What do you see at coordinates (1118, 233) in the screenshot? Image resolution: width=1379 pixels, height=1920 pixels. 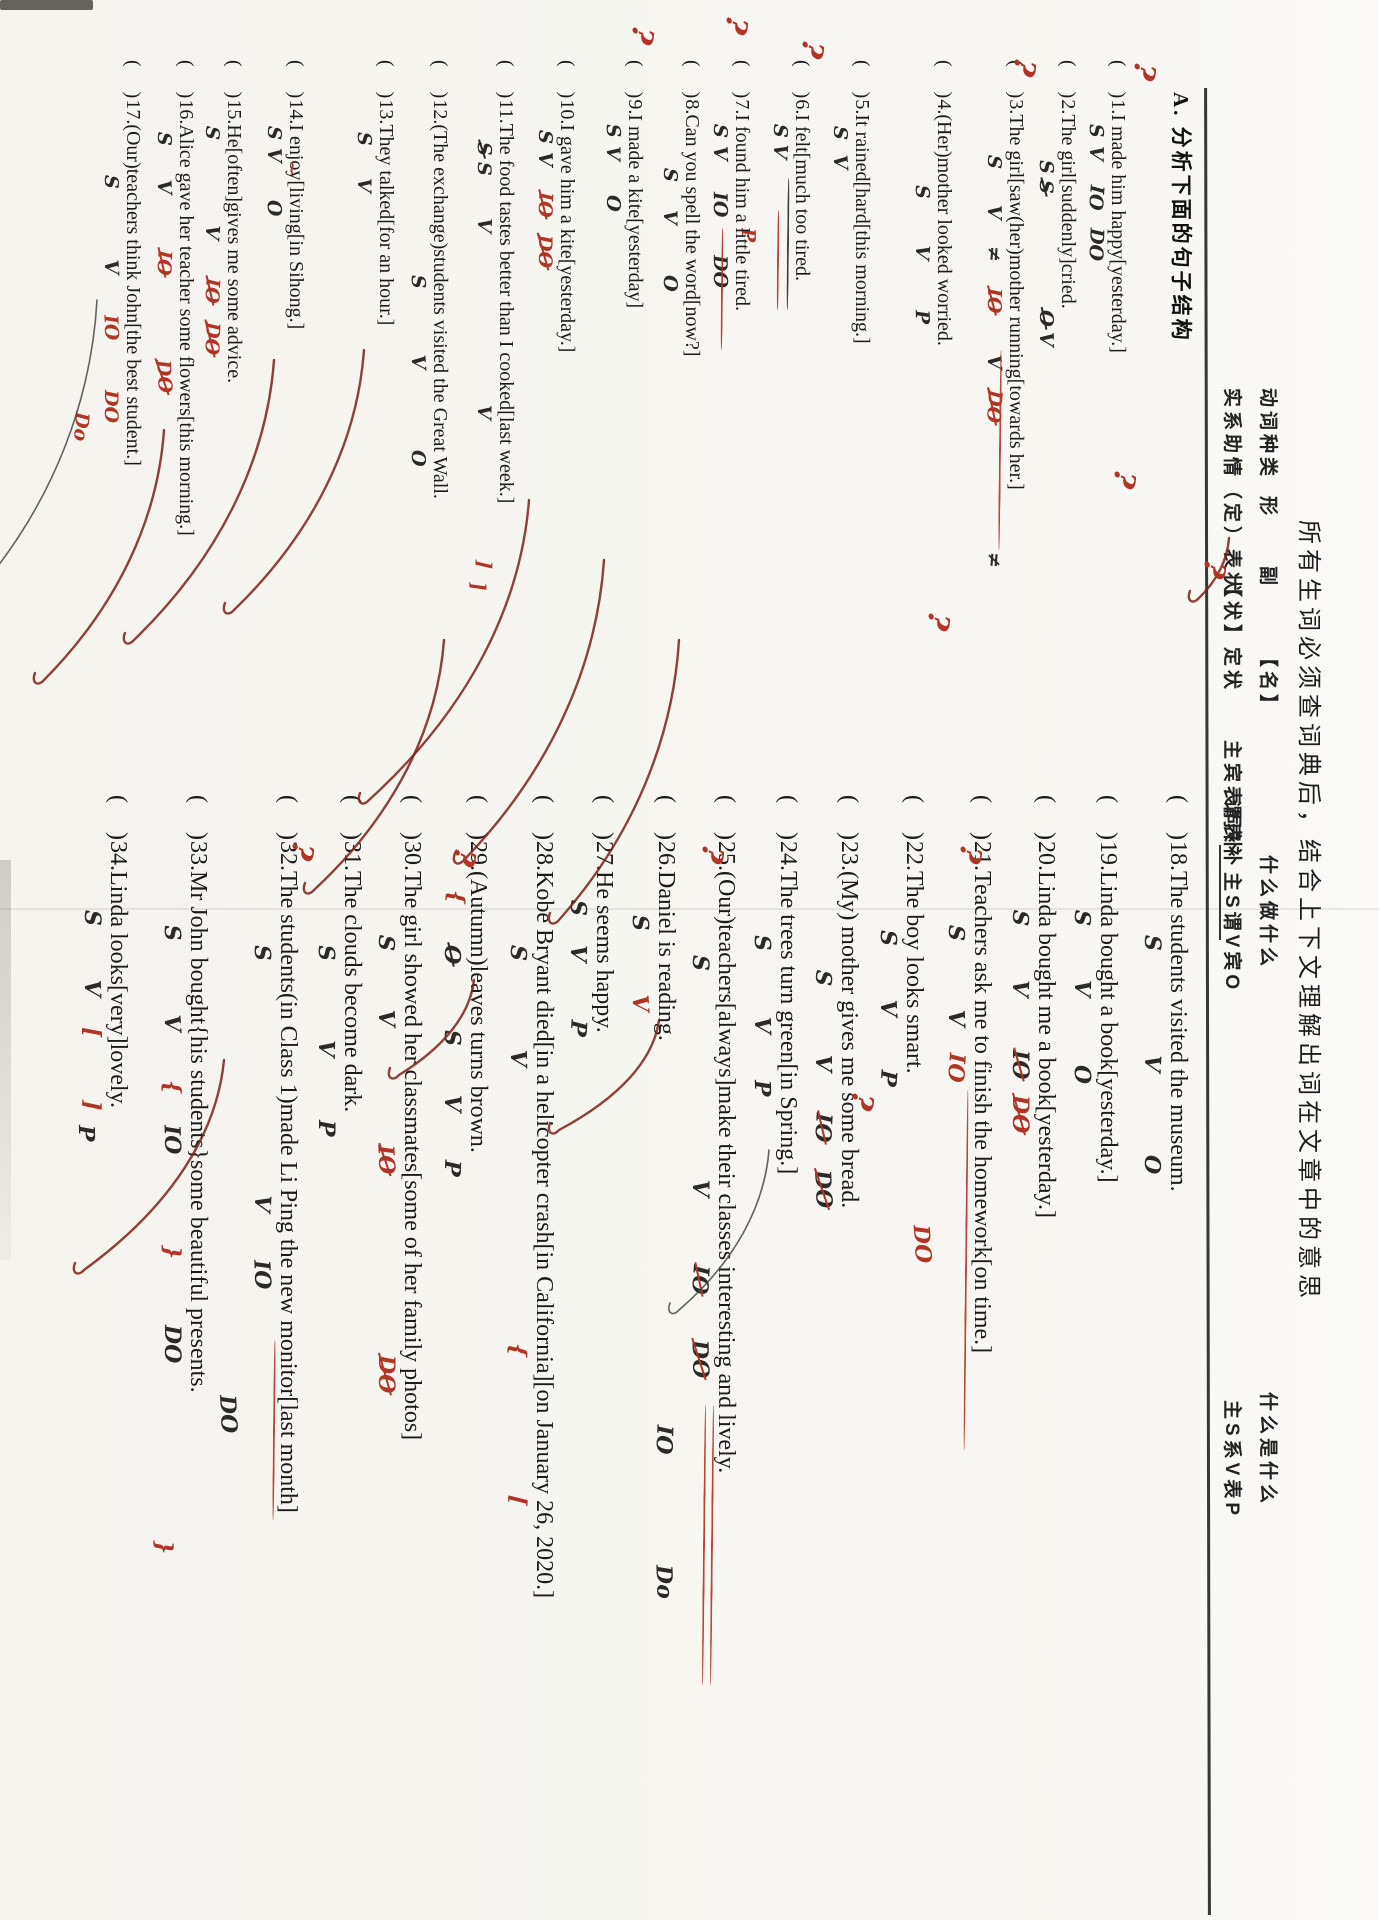 I see `sentence-text: I made him happy[yesterday.]` at bounding box center [1118, 233].